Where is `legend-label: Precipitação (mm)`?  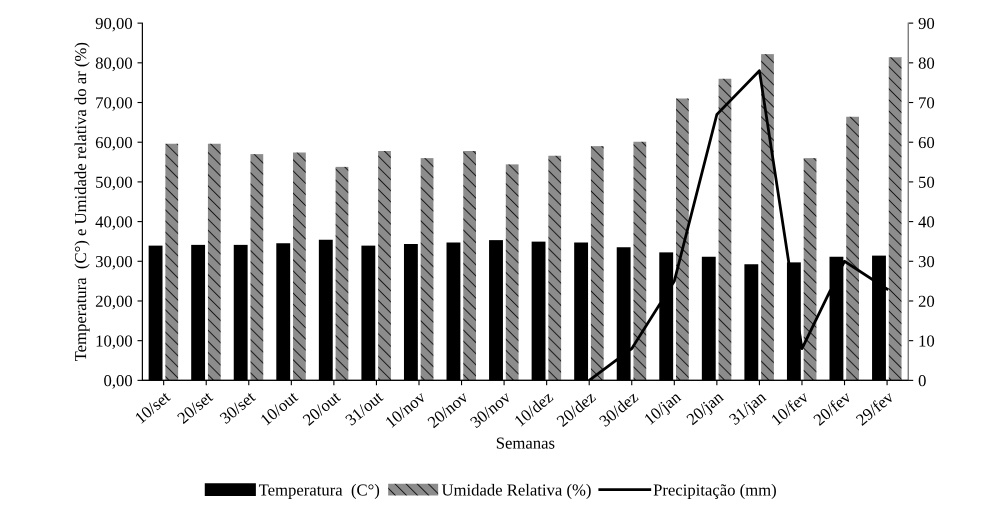
legend-label: Precipitação (mm) is located at coordinates (715, 491).